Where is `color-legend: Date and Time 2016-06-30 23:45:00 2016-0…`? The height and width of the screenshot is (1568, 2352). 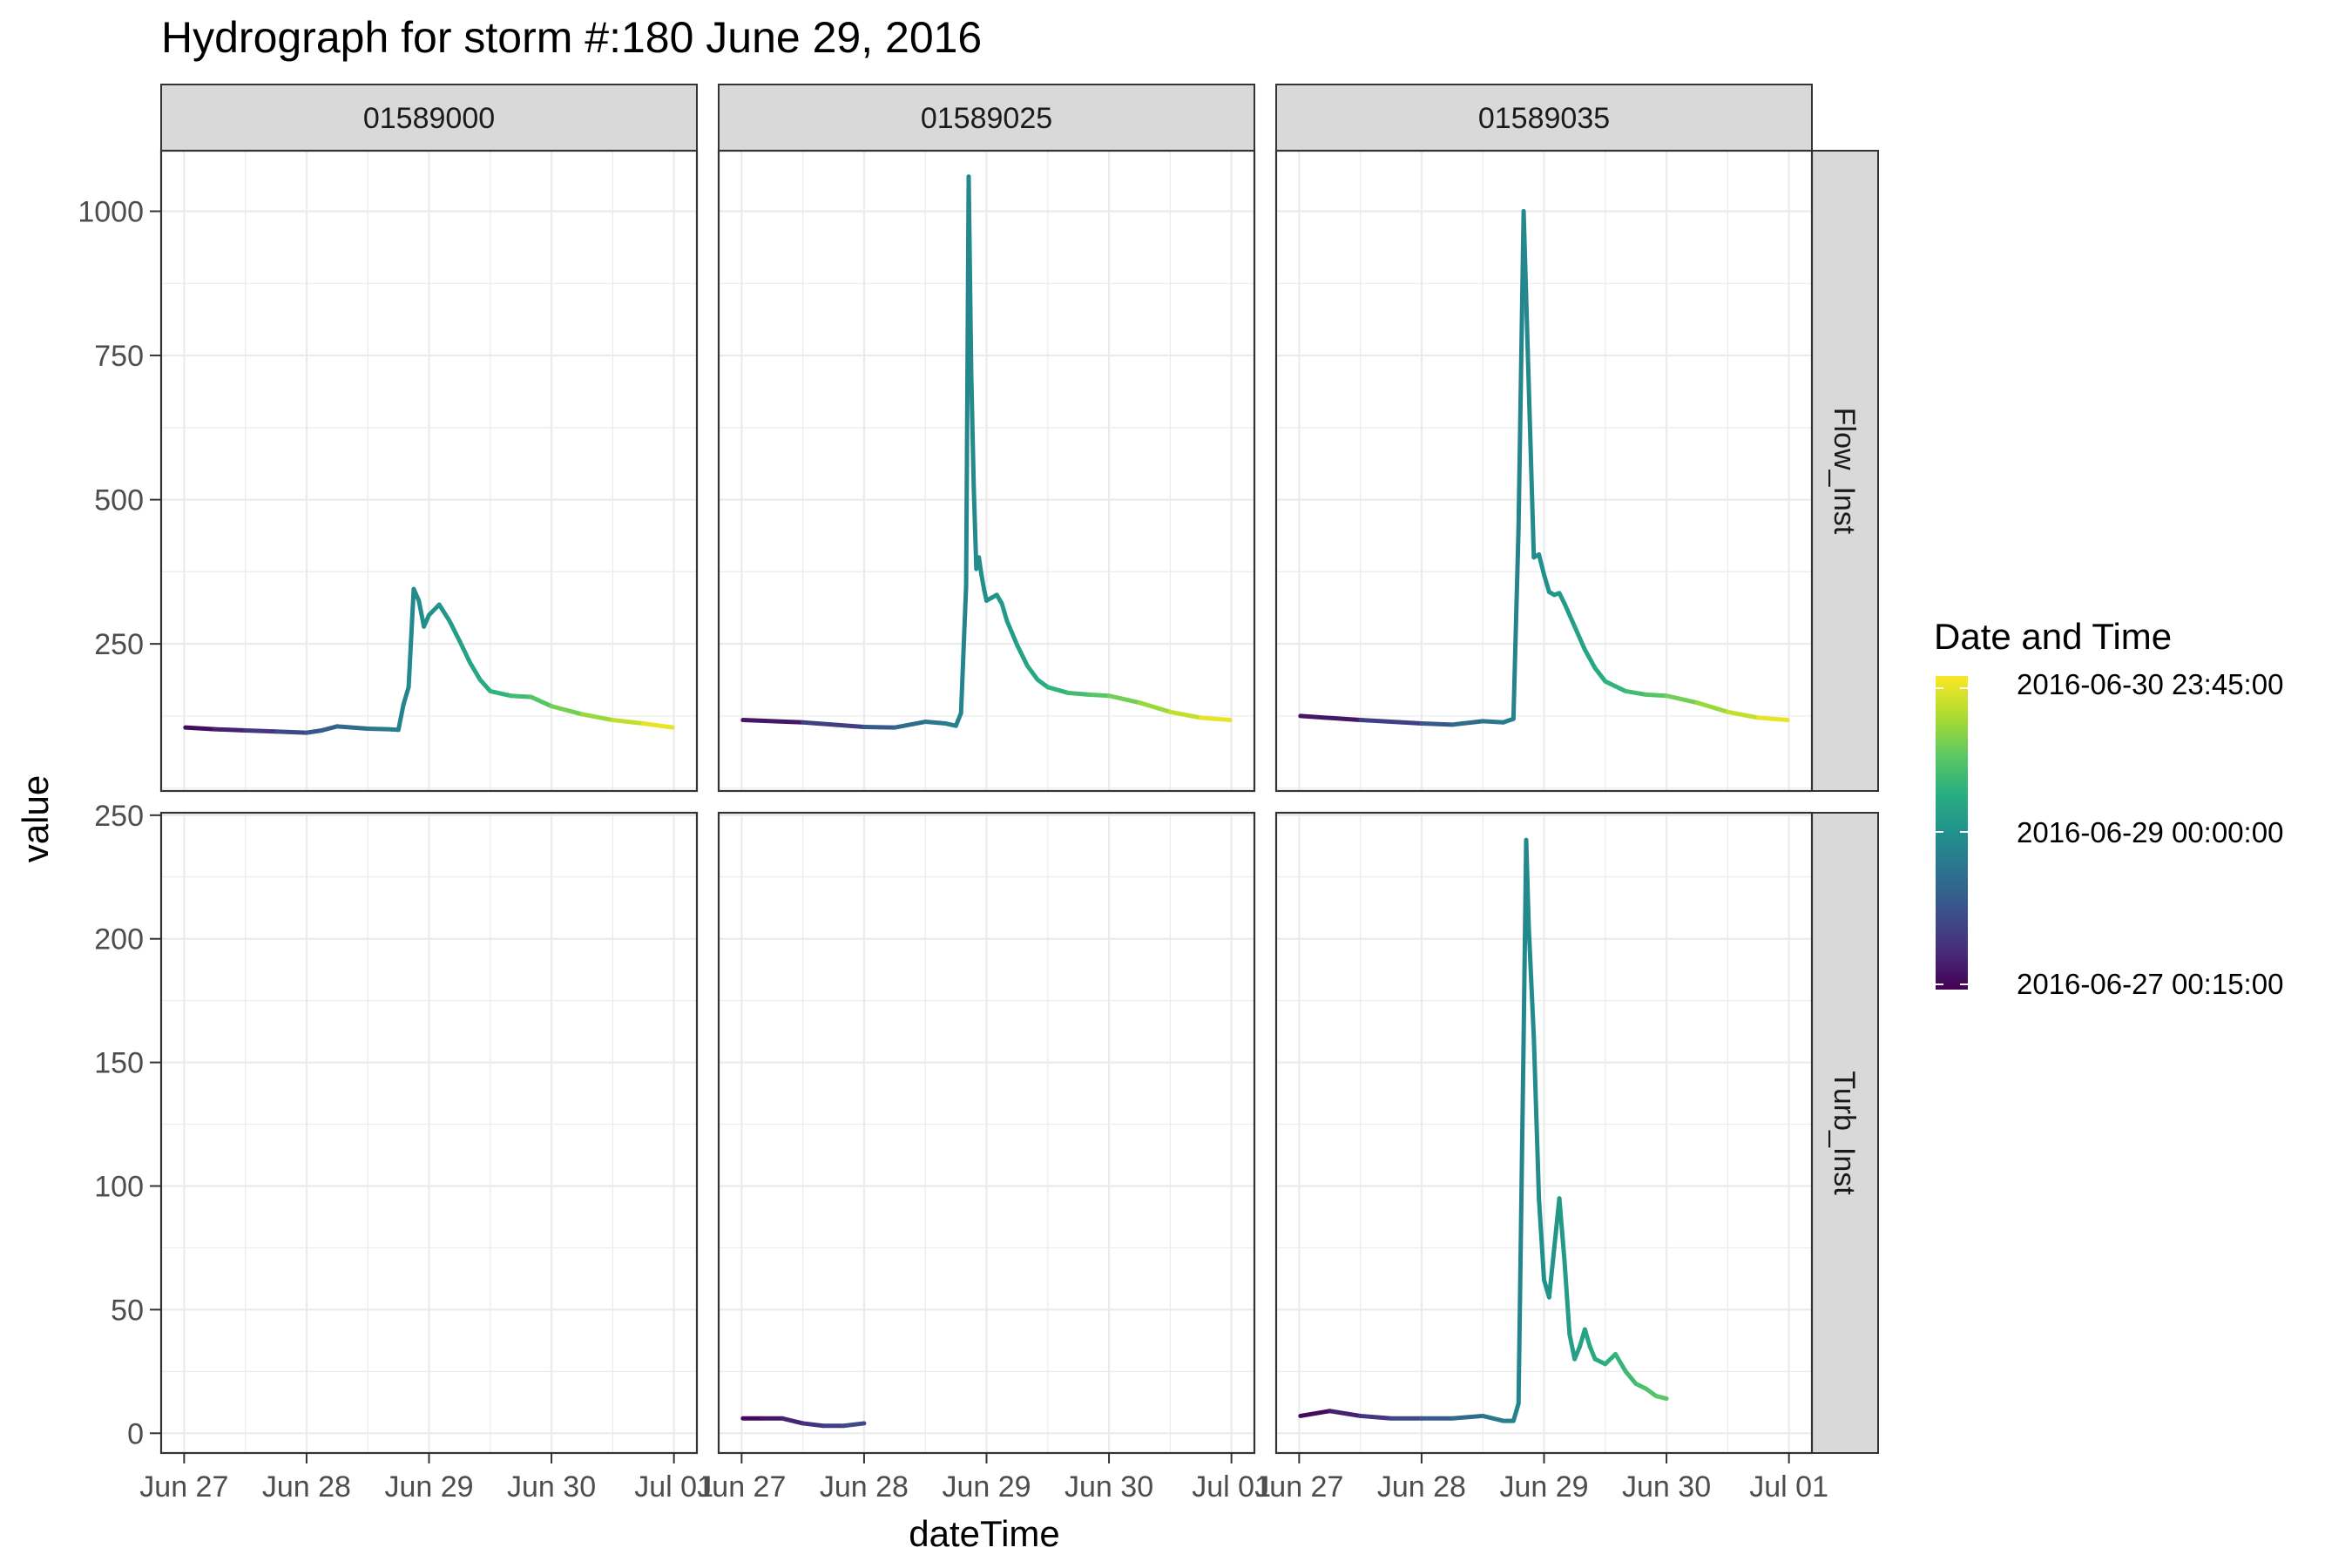 color-legend: Date and Time 2016-06-30 23:45:00 2016-0… is located at coordinates (2108, 808).